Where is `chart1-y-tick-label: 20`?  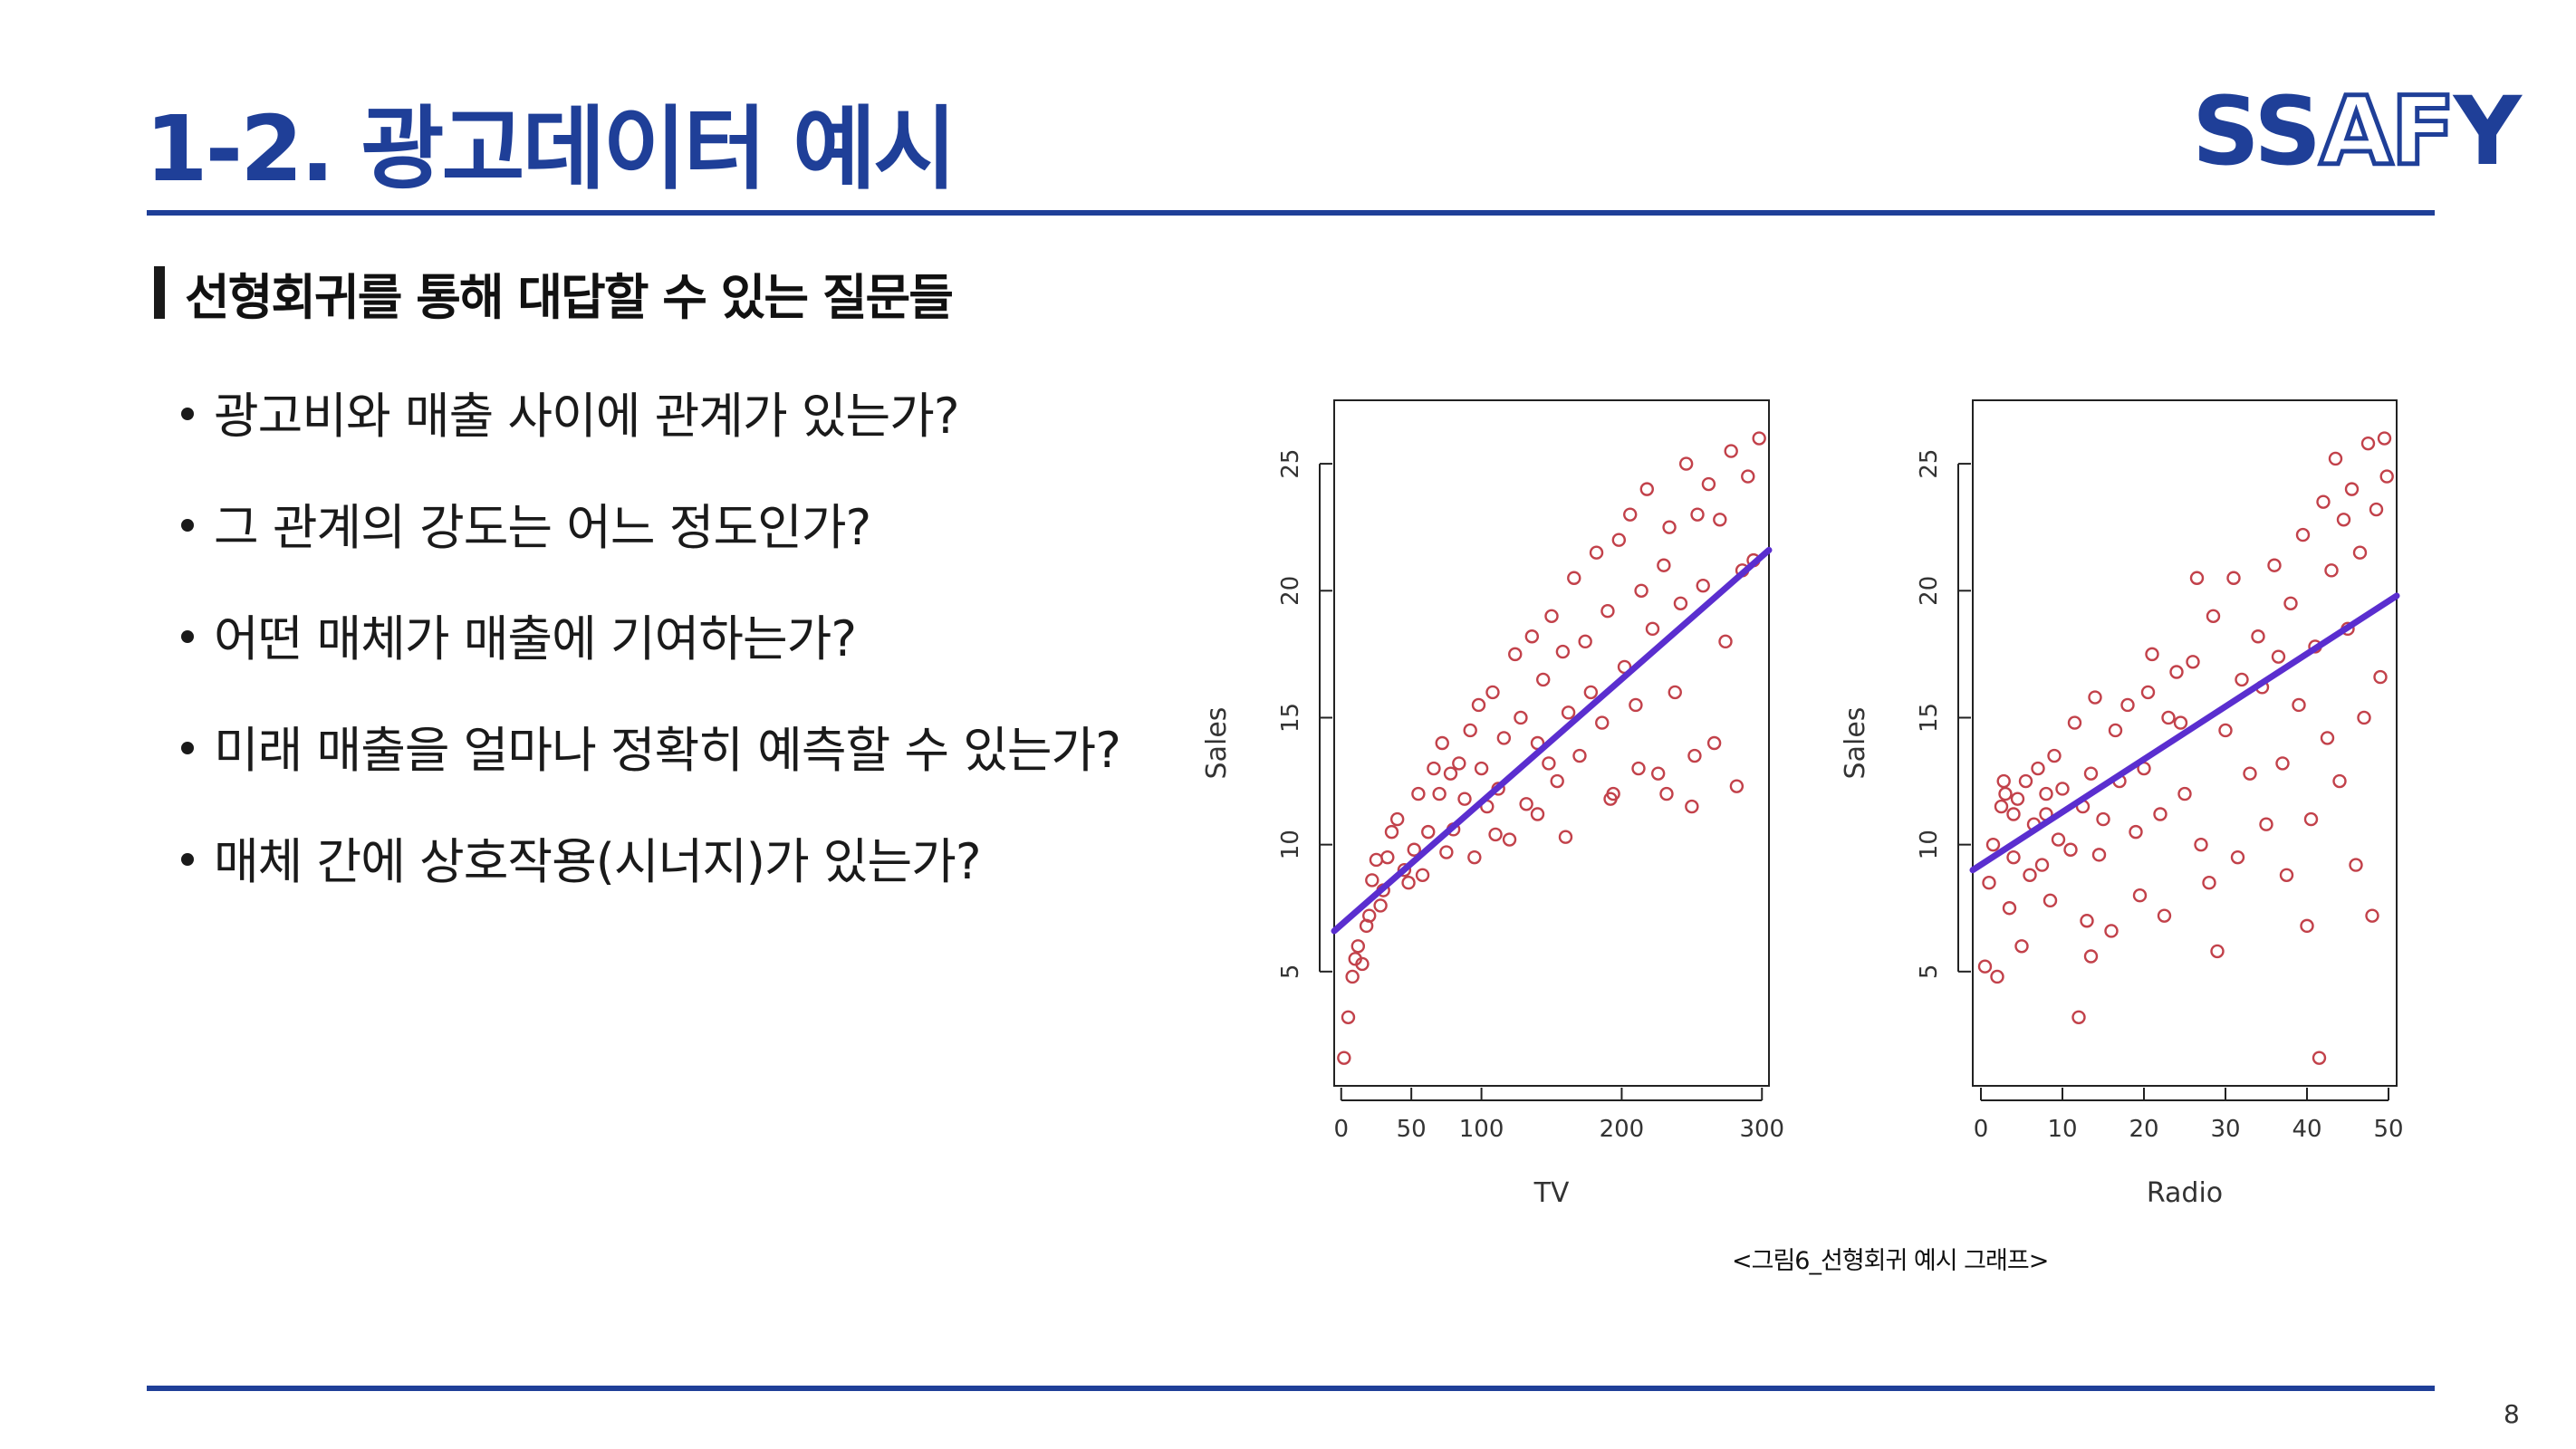
chart1-y-tick-label: 20 is located at coordinates (1290, 591).